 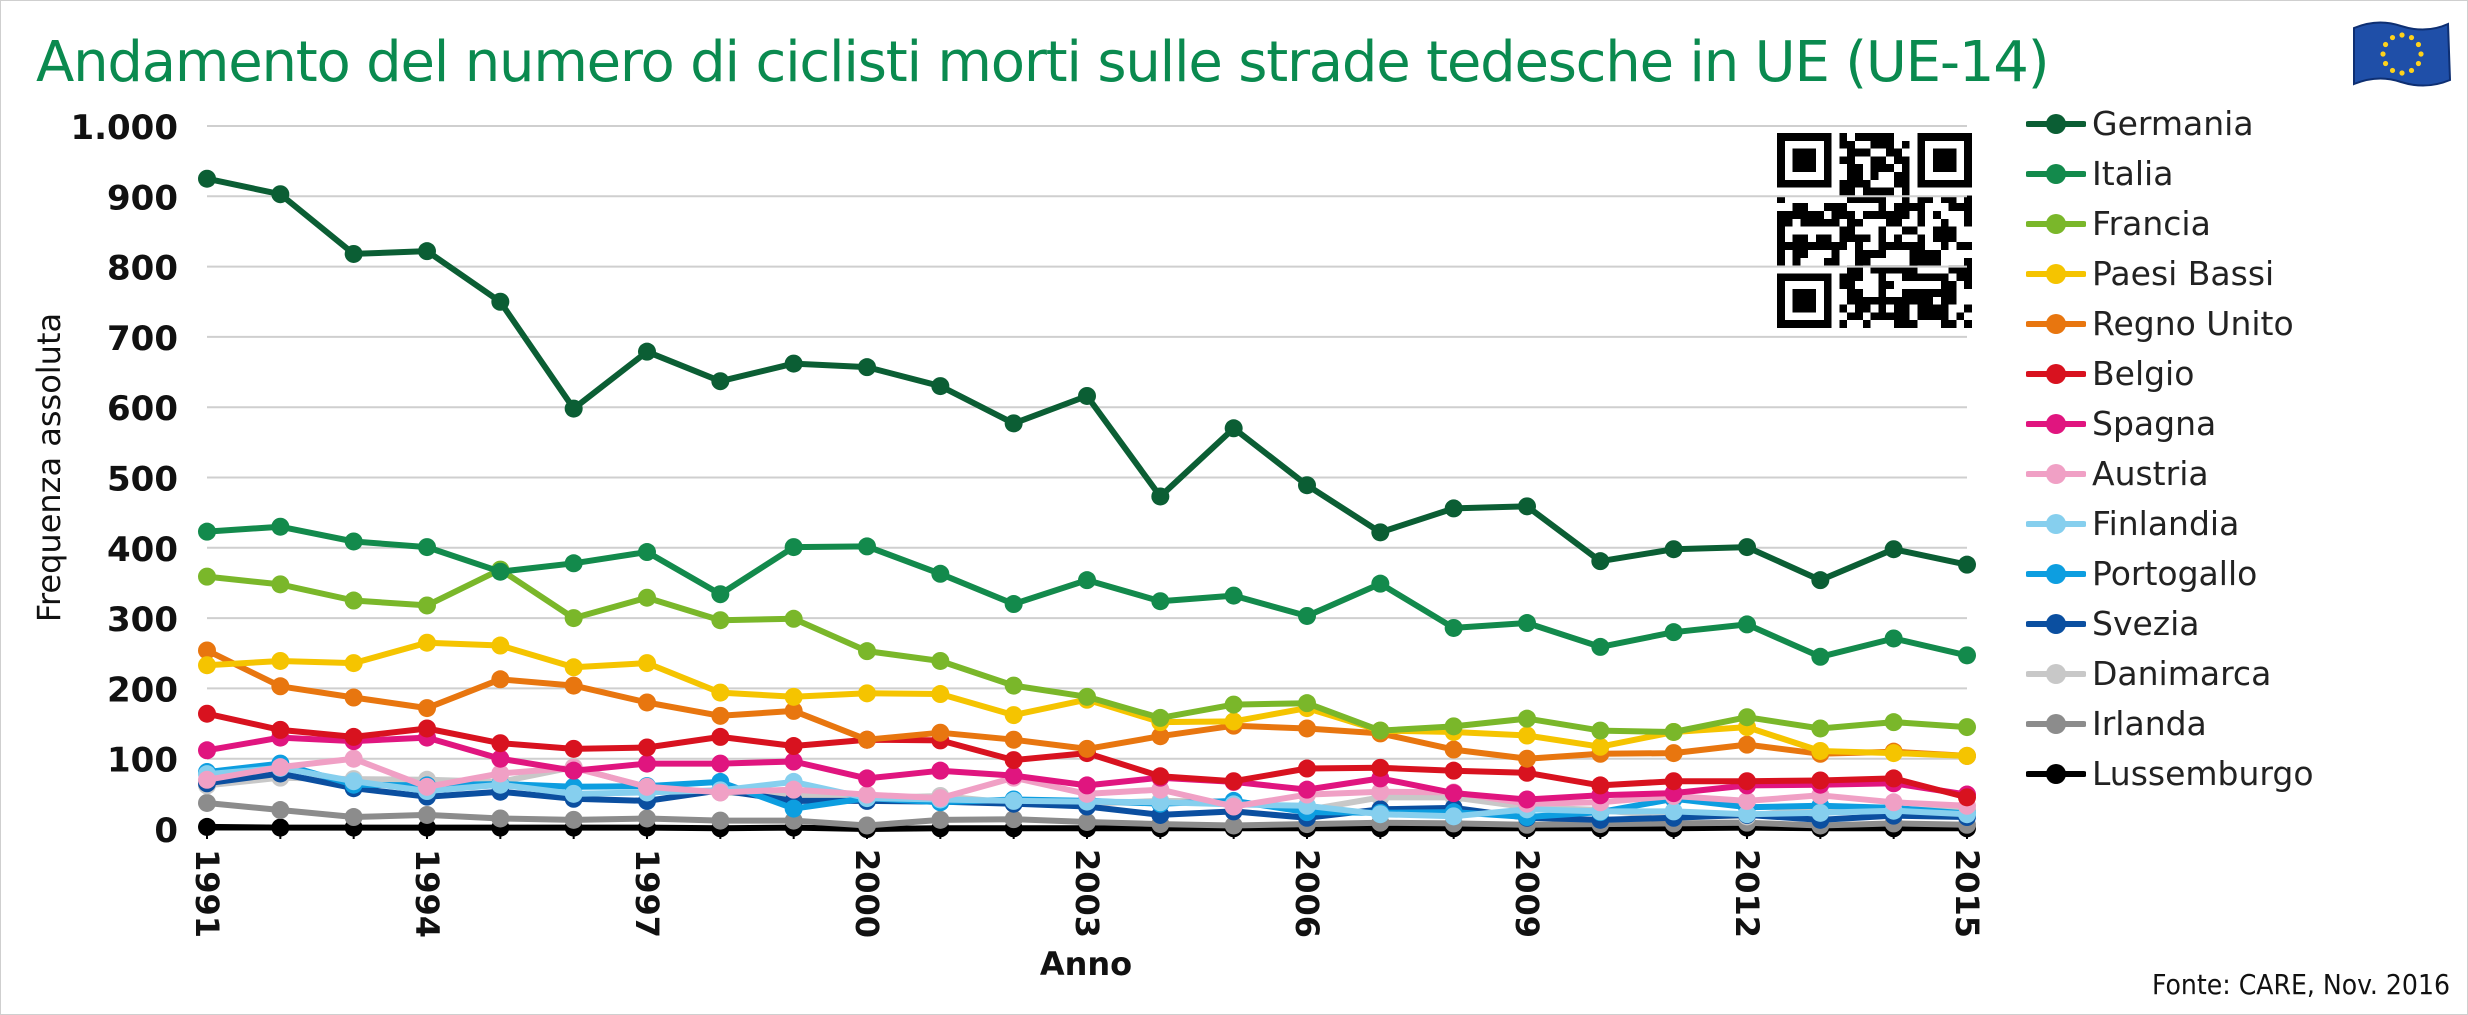 What do you see at coordinates (2236, 274) in the screenshot?
I see `legend-item: Paesi Bassi` at bounding box center [2236, 274].